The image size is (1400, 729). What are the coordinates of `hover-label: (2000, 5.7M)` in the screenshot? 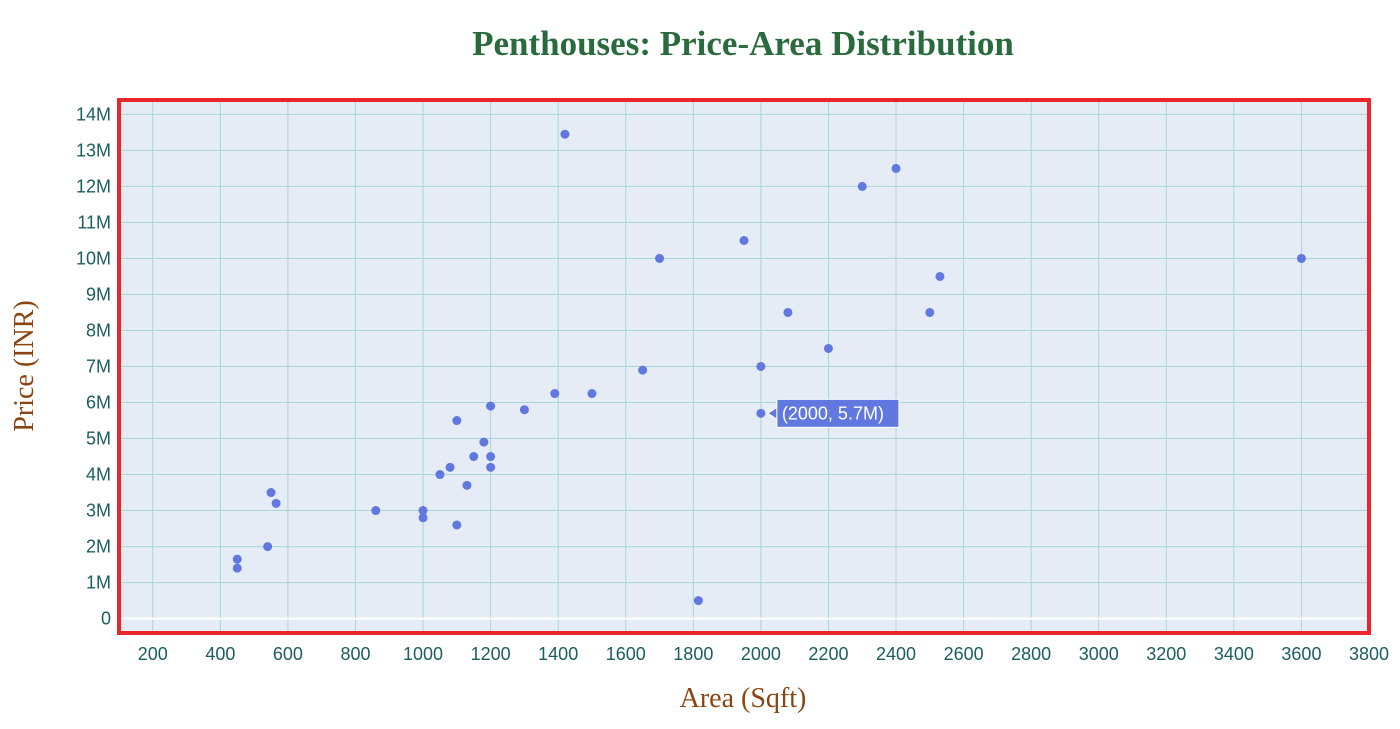 It's located at (833, 413).